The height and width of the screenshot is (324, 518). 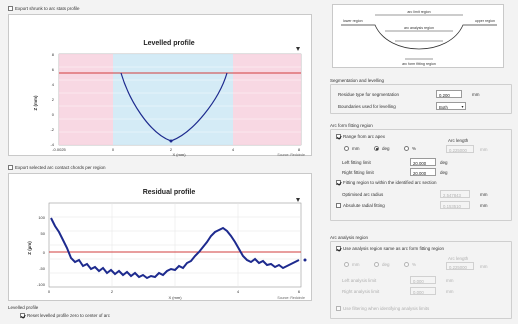 What do you see at coordinates (291, 298) in the screenshot?
I see `residual-footer: Source: Redcircle` at bounding box center [291, 298].